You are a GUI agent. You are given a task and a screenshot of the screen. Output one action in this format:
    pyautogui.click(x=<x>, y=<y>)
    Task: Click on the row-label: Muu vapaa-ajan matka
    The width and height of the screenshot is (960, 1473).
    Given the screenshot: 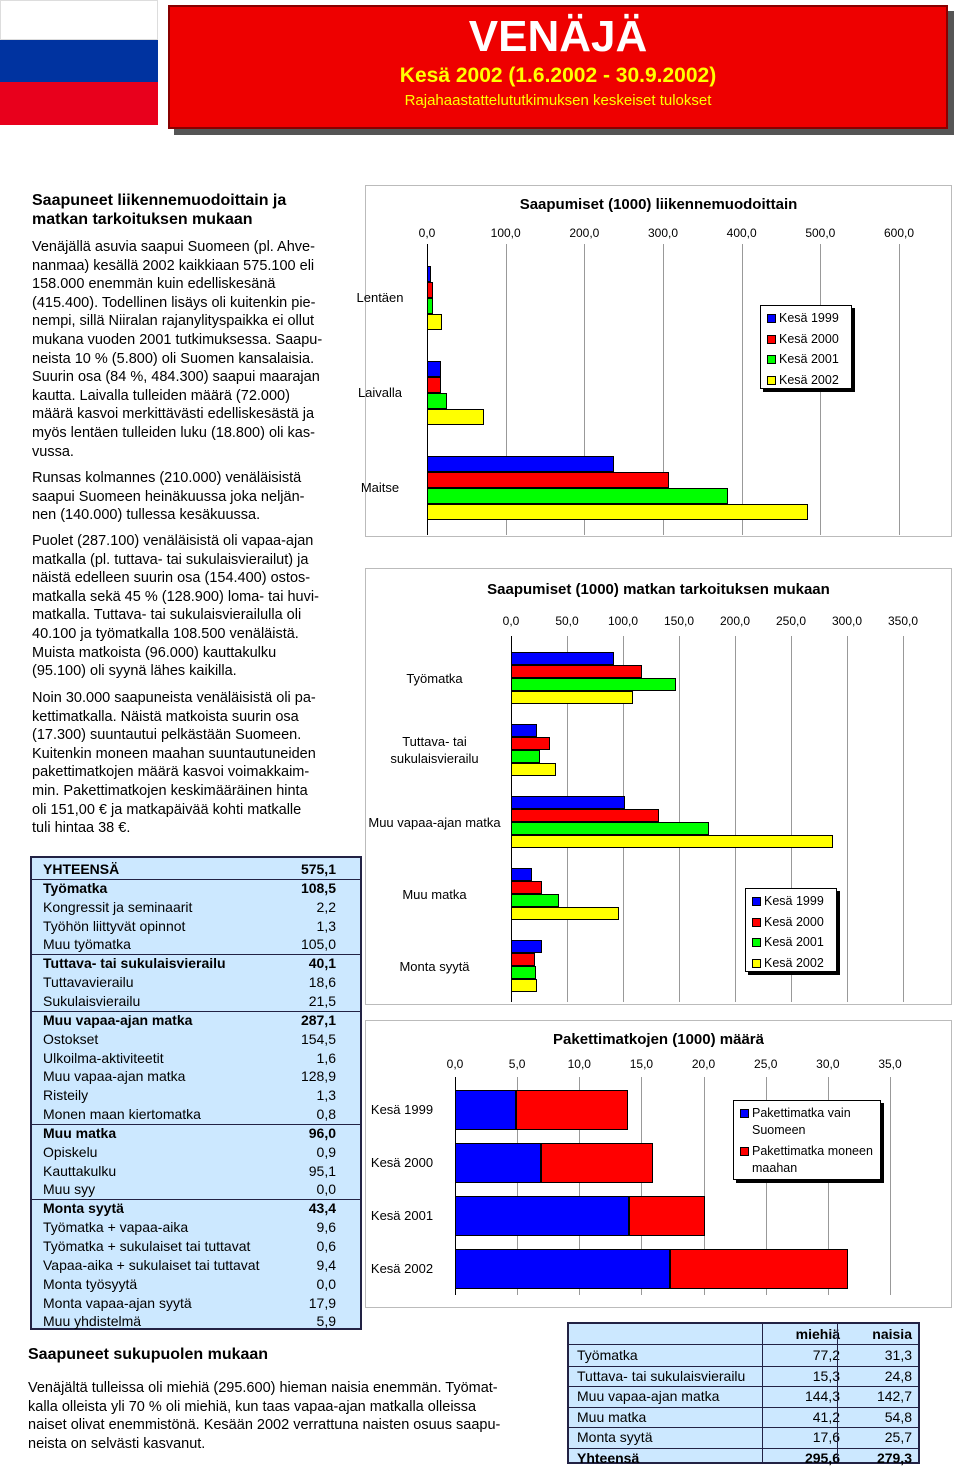 What is the action you would take?
    pyautogui.click(x=648, y=1396)
    